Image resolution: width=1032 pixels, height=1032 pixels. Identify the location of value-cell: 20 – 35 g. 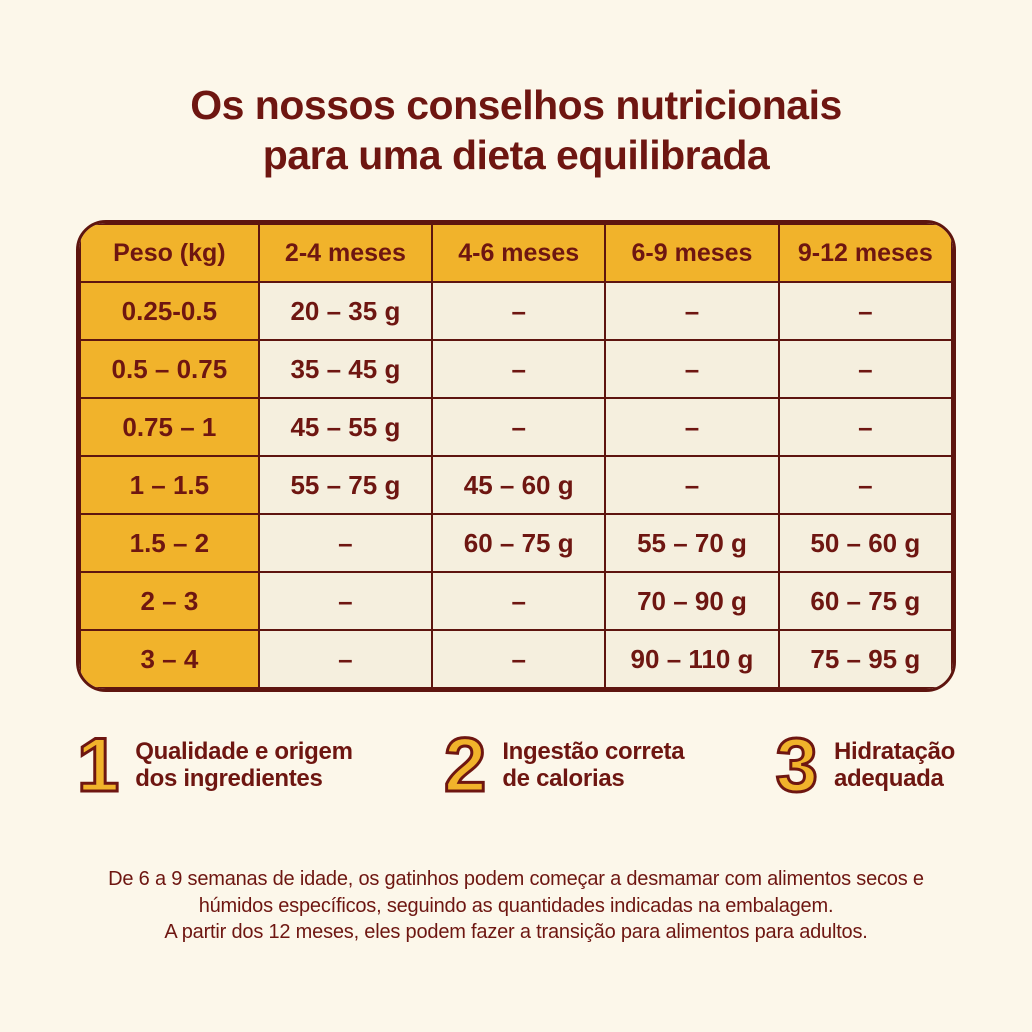
(345, 311).